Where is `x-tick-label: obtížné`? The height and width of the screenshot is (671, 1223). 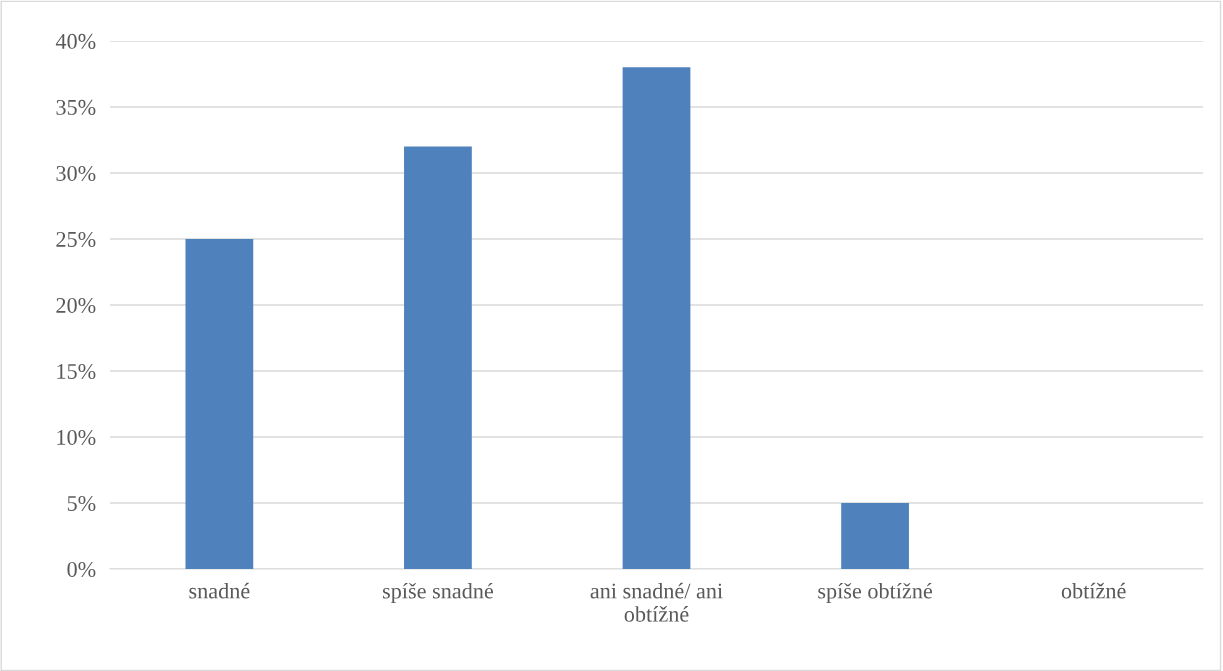 x-tick-label: obtížné is located at coordinates (1093, 590).